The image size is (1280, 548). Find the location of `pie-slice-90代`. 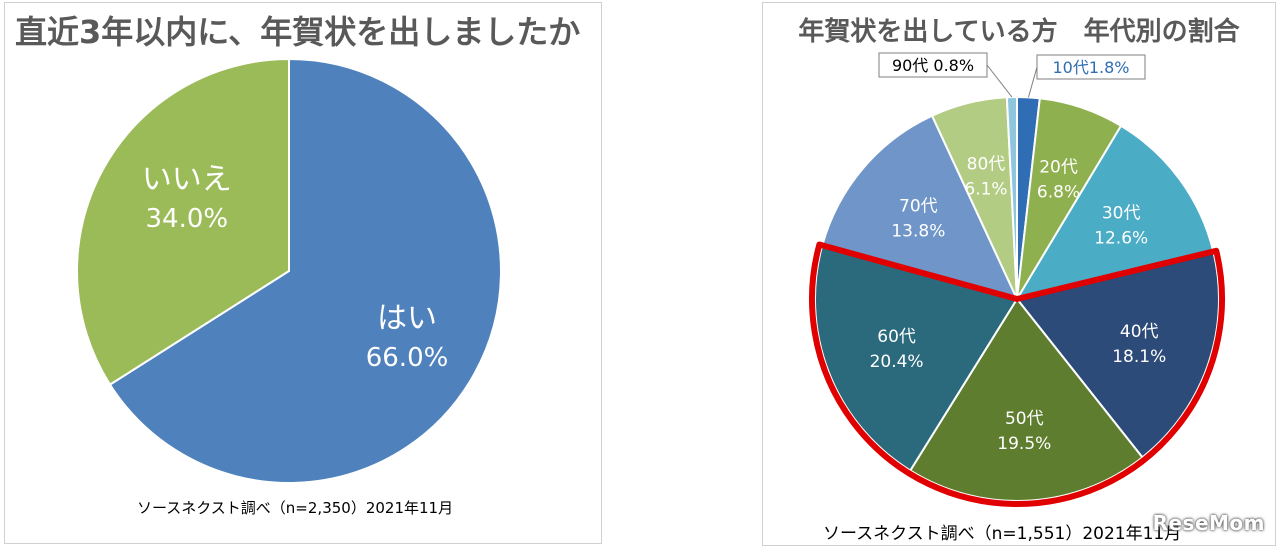

pie-slice-90代 is located at coordinates (1011, 197).